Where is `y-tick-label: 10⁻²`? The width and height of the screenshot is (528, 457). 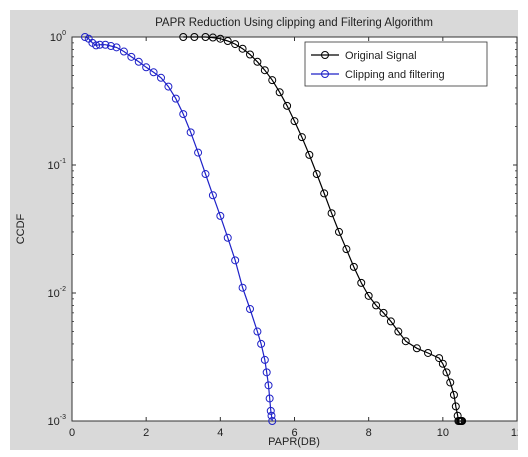
y-tick-label: 10⁻² is located at coordinates (57, 293).